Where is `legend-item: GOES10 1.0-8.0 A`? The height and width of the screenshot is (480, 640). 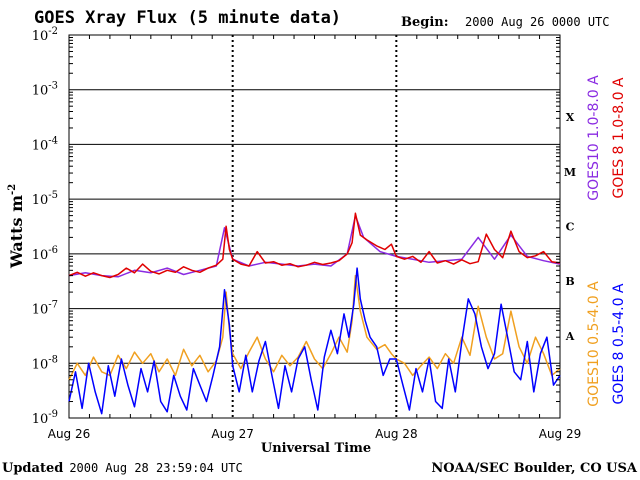 legend-item: GOES10 1.0-8.0 A is located at coordinates (594, 138).